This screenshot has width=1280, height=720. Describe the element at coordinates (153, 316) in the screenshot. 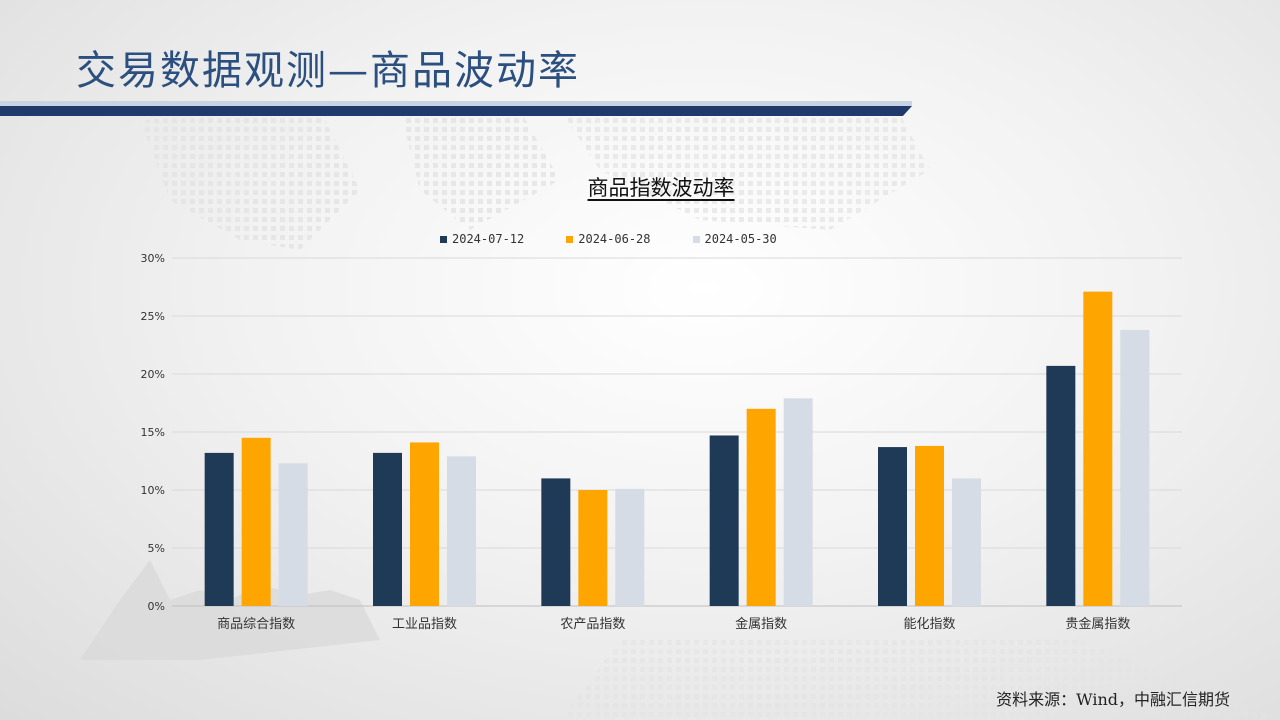

I see `y-tick-label: 25%` at that location.